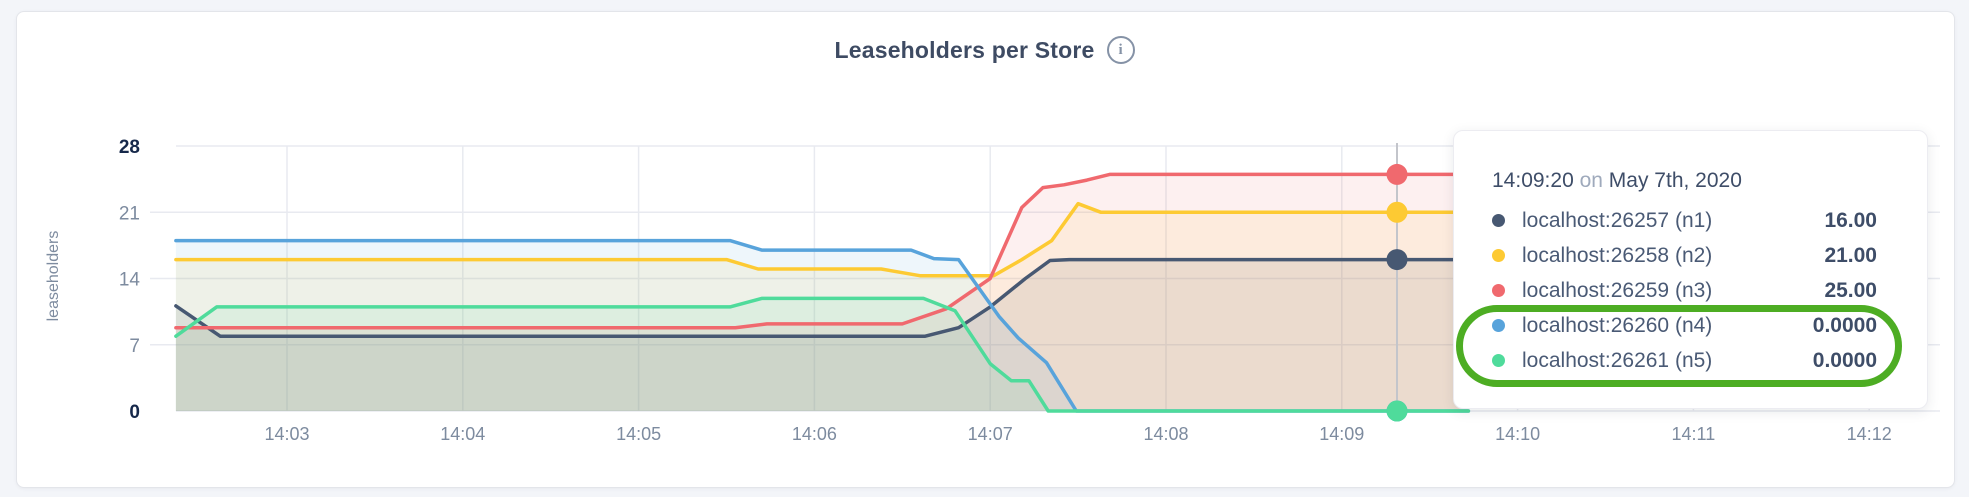  I want to click on y-axis-title: leaseholders, so click(53, 276).